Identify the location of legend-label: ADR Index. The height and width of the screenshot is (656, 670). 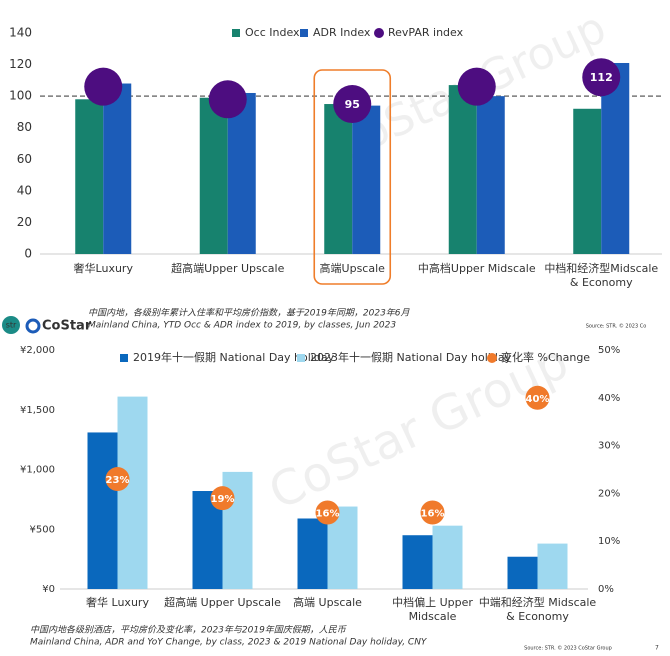
(342, 32).